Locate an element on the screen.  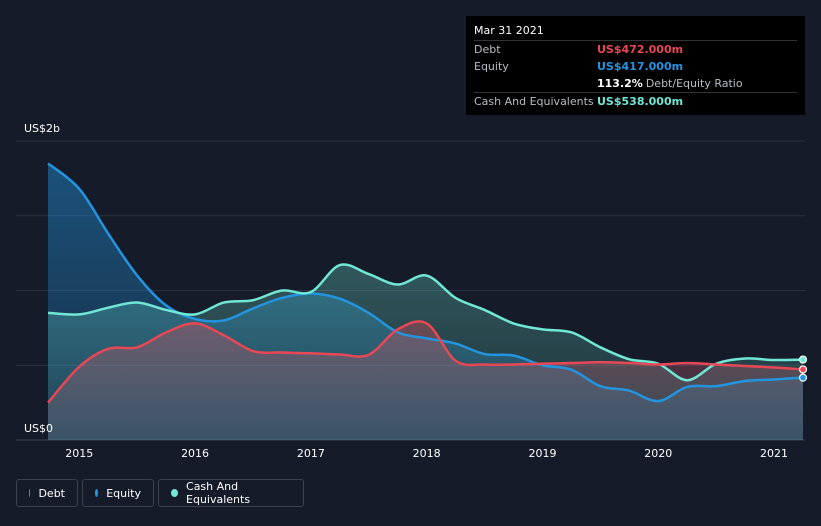
debt-line is located at coordinates (425, 362).